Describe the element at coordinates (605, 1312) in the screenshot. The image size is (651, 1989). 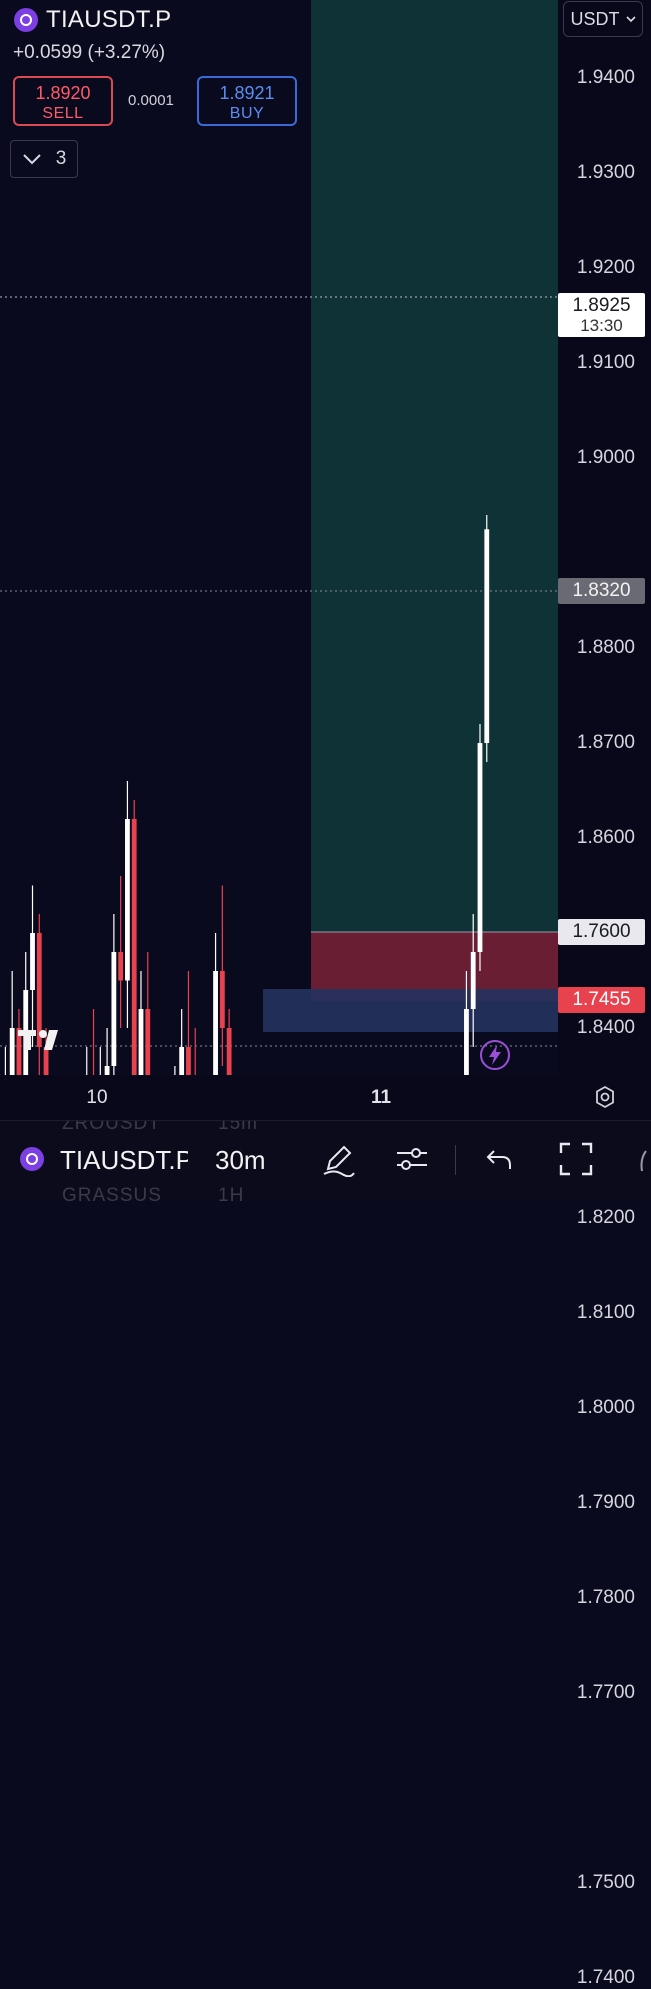
I see `price-tick: 1.8100` at that location.